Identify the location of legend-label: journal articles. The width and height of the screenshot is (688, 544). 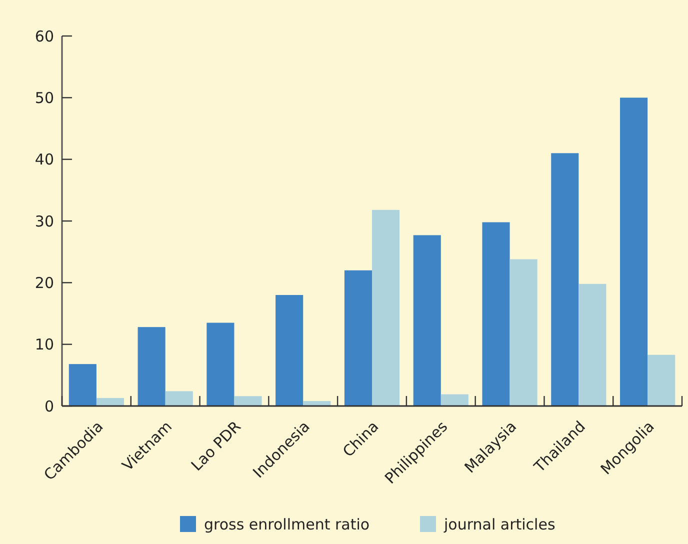
(499, 524).